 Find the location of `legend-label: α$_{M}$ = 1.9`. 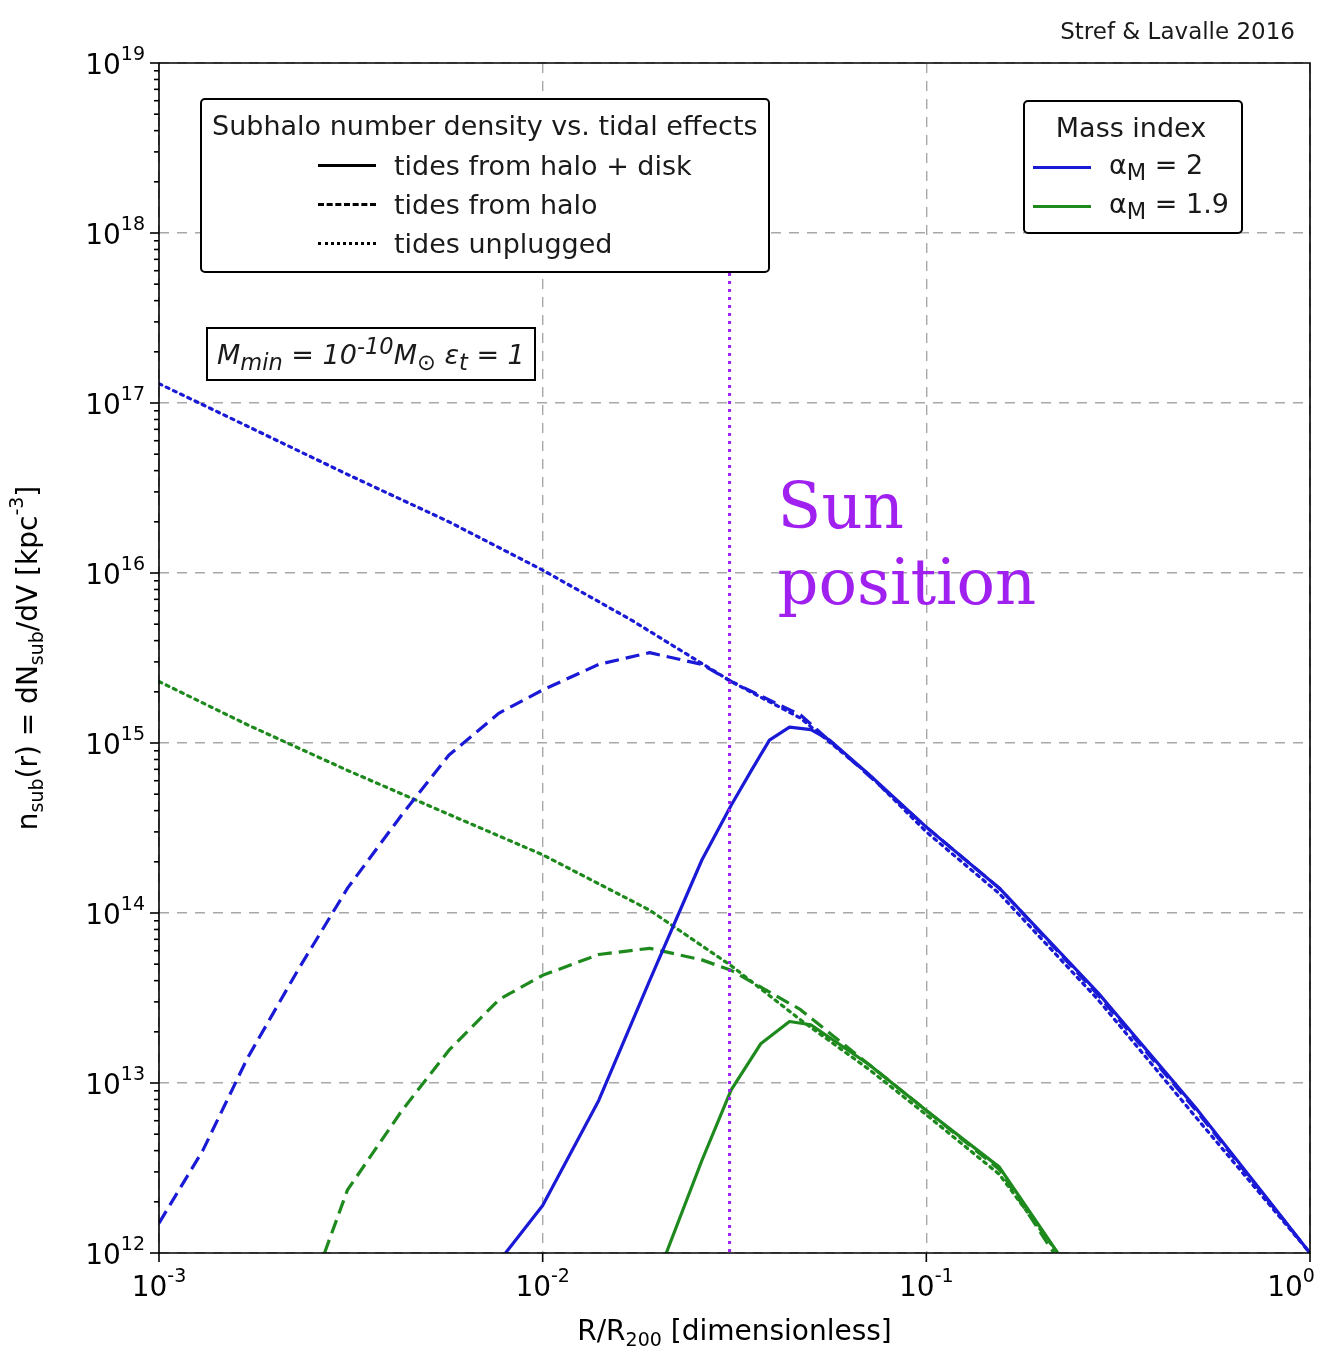

legend-label: α$_{M}$ = 1.9 is located at coordinates (1169, 206).